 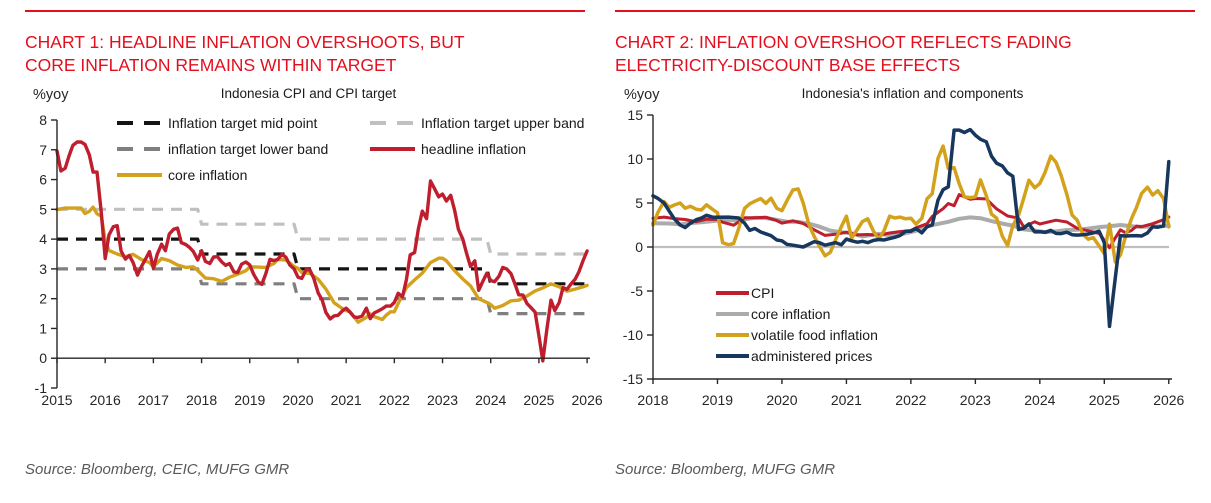 I want to click on chart2-x-tick-label: 2024, so click(x=1039, y=400).